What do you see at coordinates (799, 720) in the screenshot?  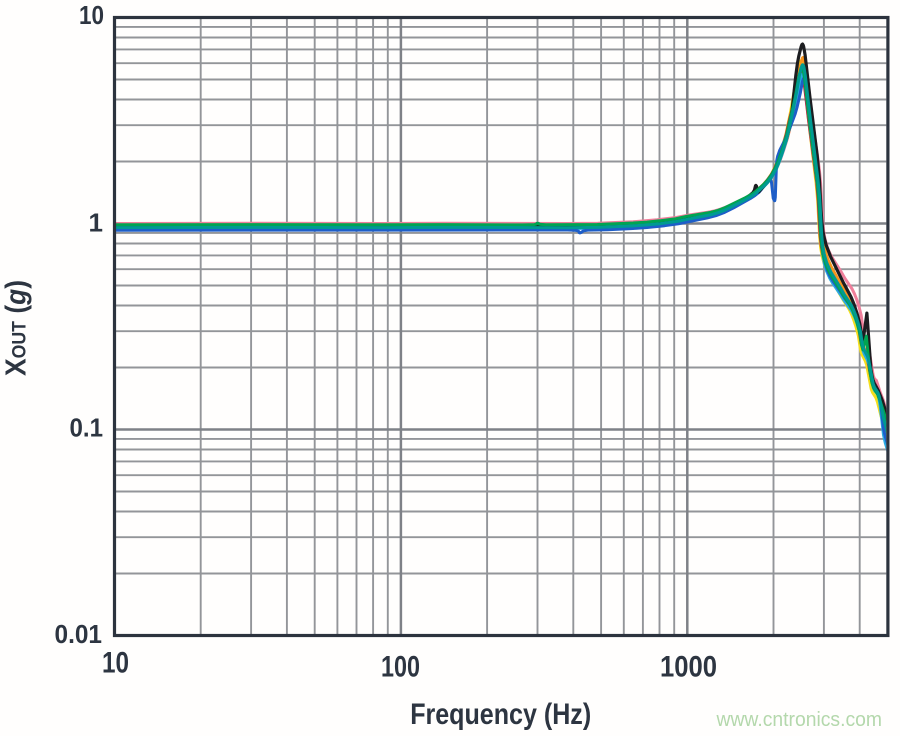 I see `svg-text: www.cntronics.com` at bounding box center [799, 720].